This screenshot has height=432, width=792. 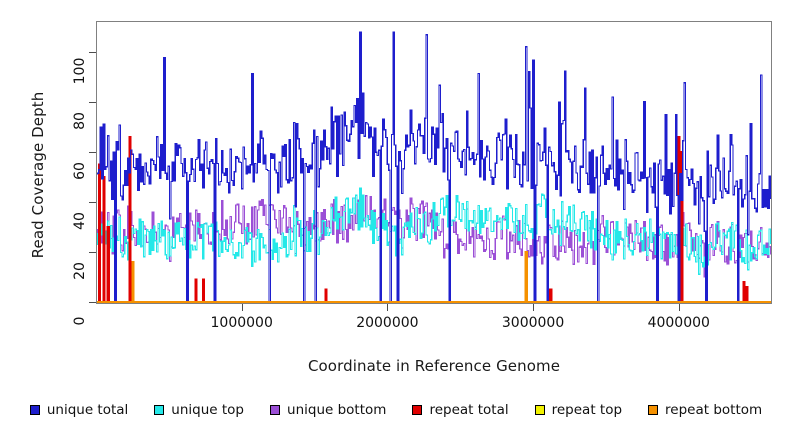 What do you see at coordinates (387, 323) in the screenshot?
I see `x-tick-label: 2000000` at bounding box center [387, 323].